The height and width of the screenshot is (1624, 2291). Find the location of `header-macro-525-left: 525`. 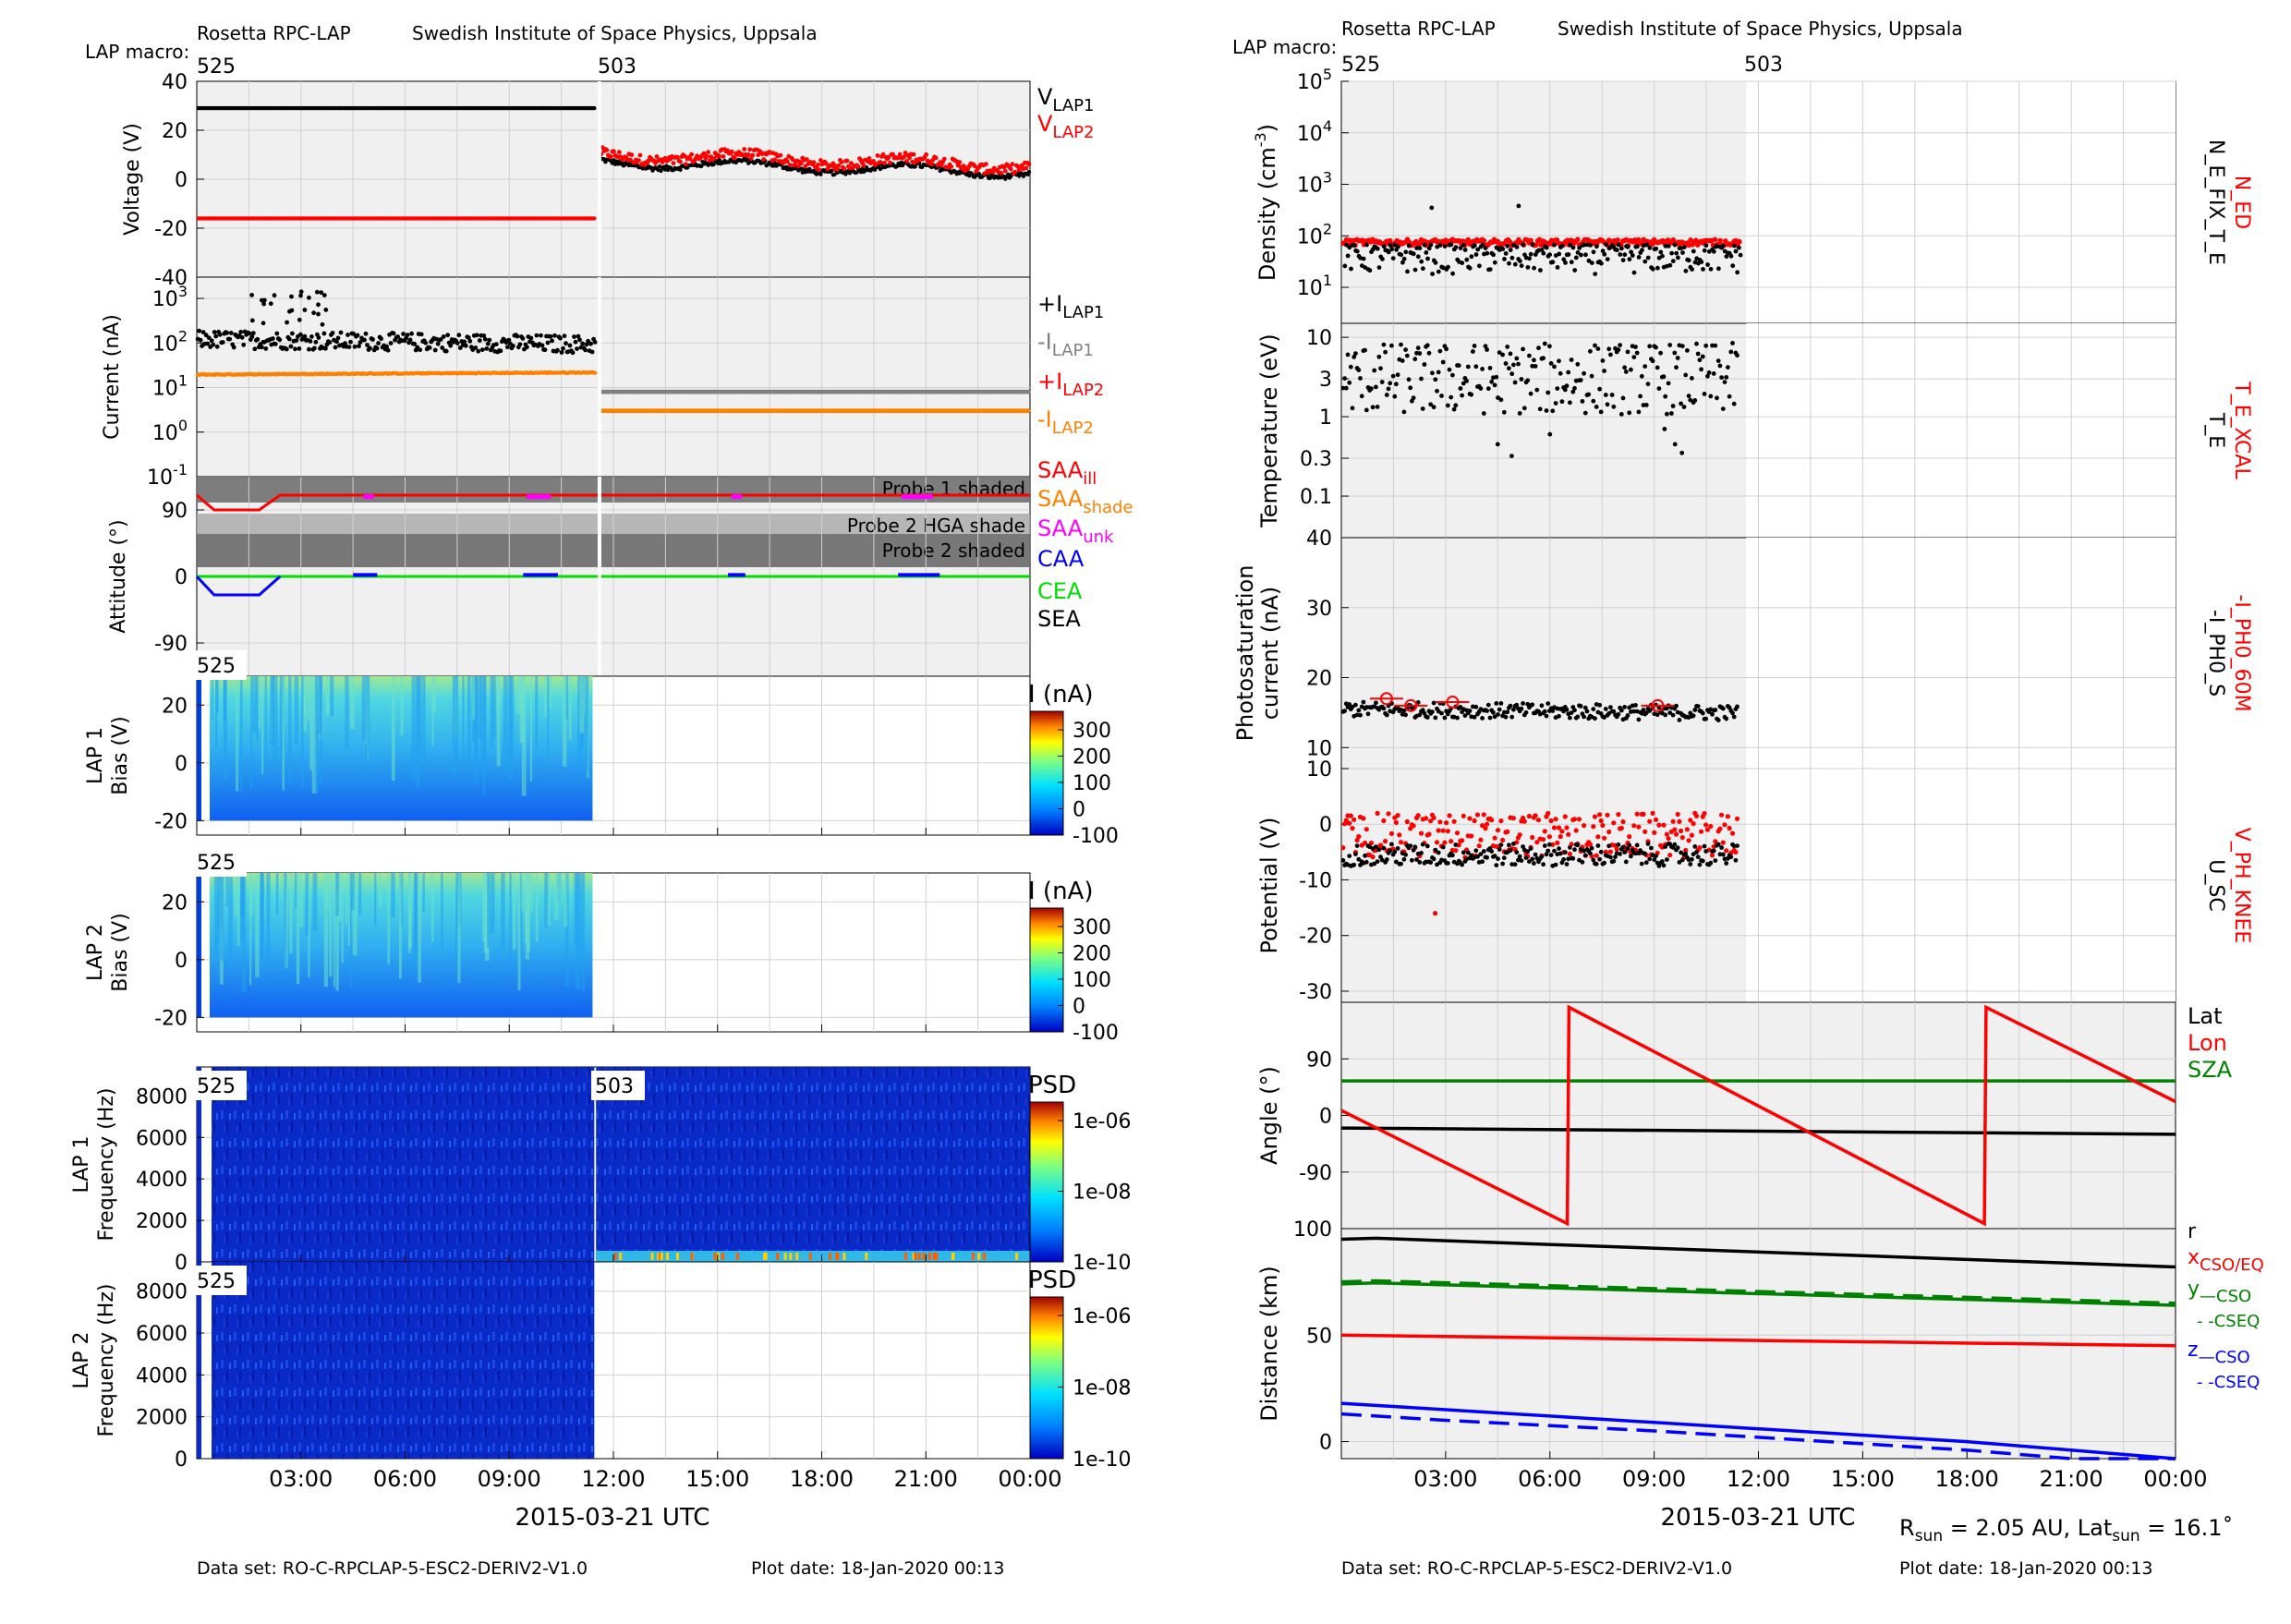

header-macro-525-left: 525 is located at coordinates (217, 67).